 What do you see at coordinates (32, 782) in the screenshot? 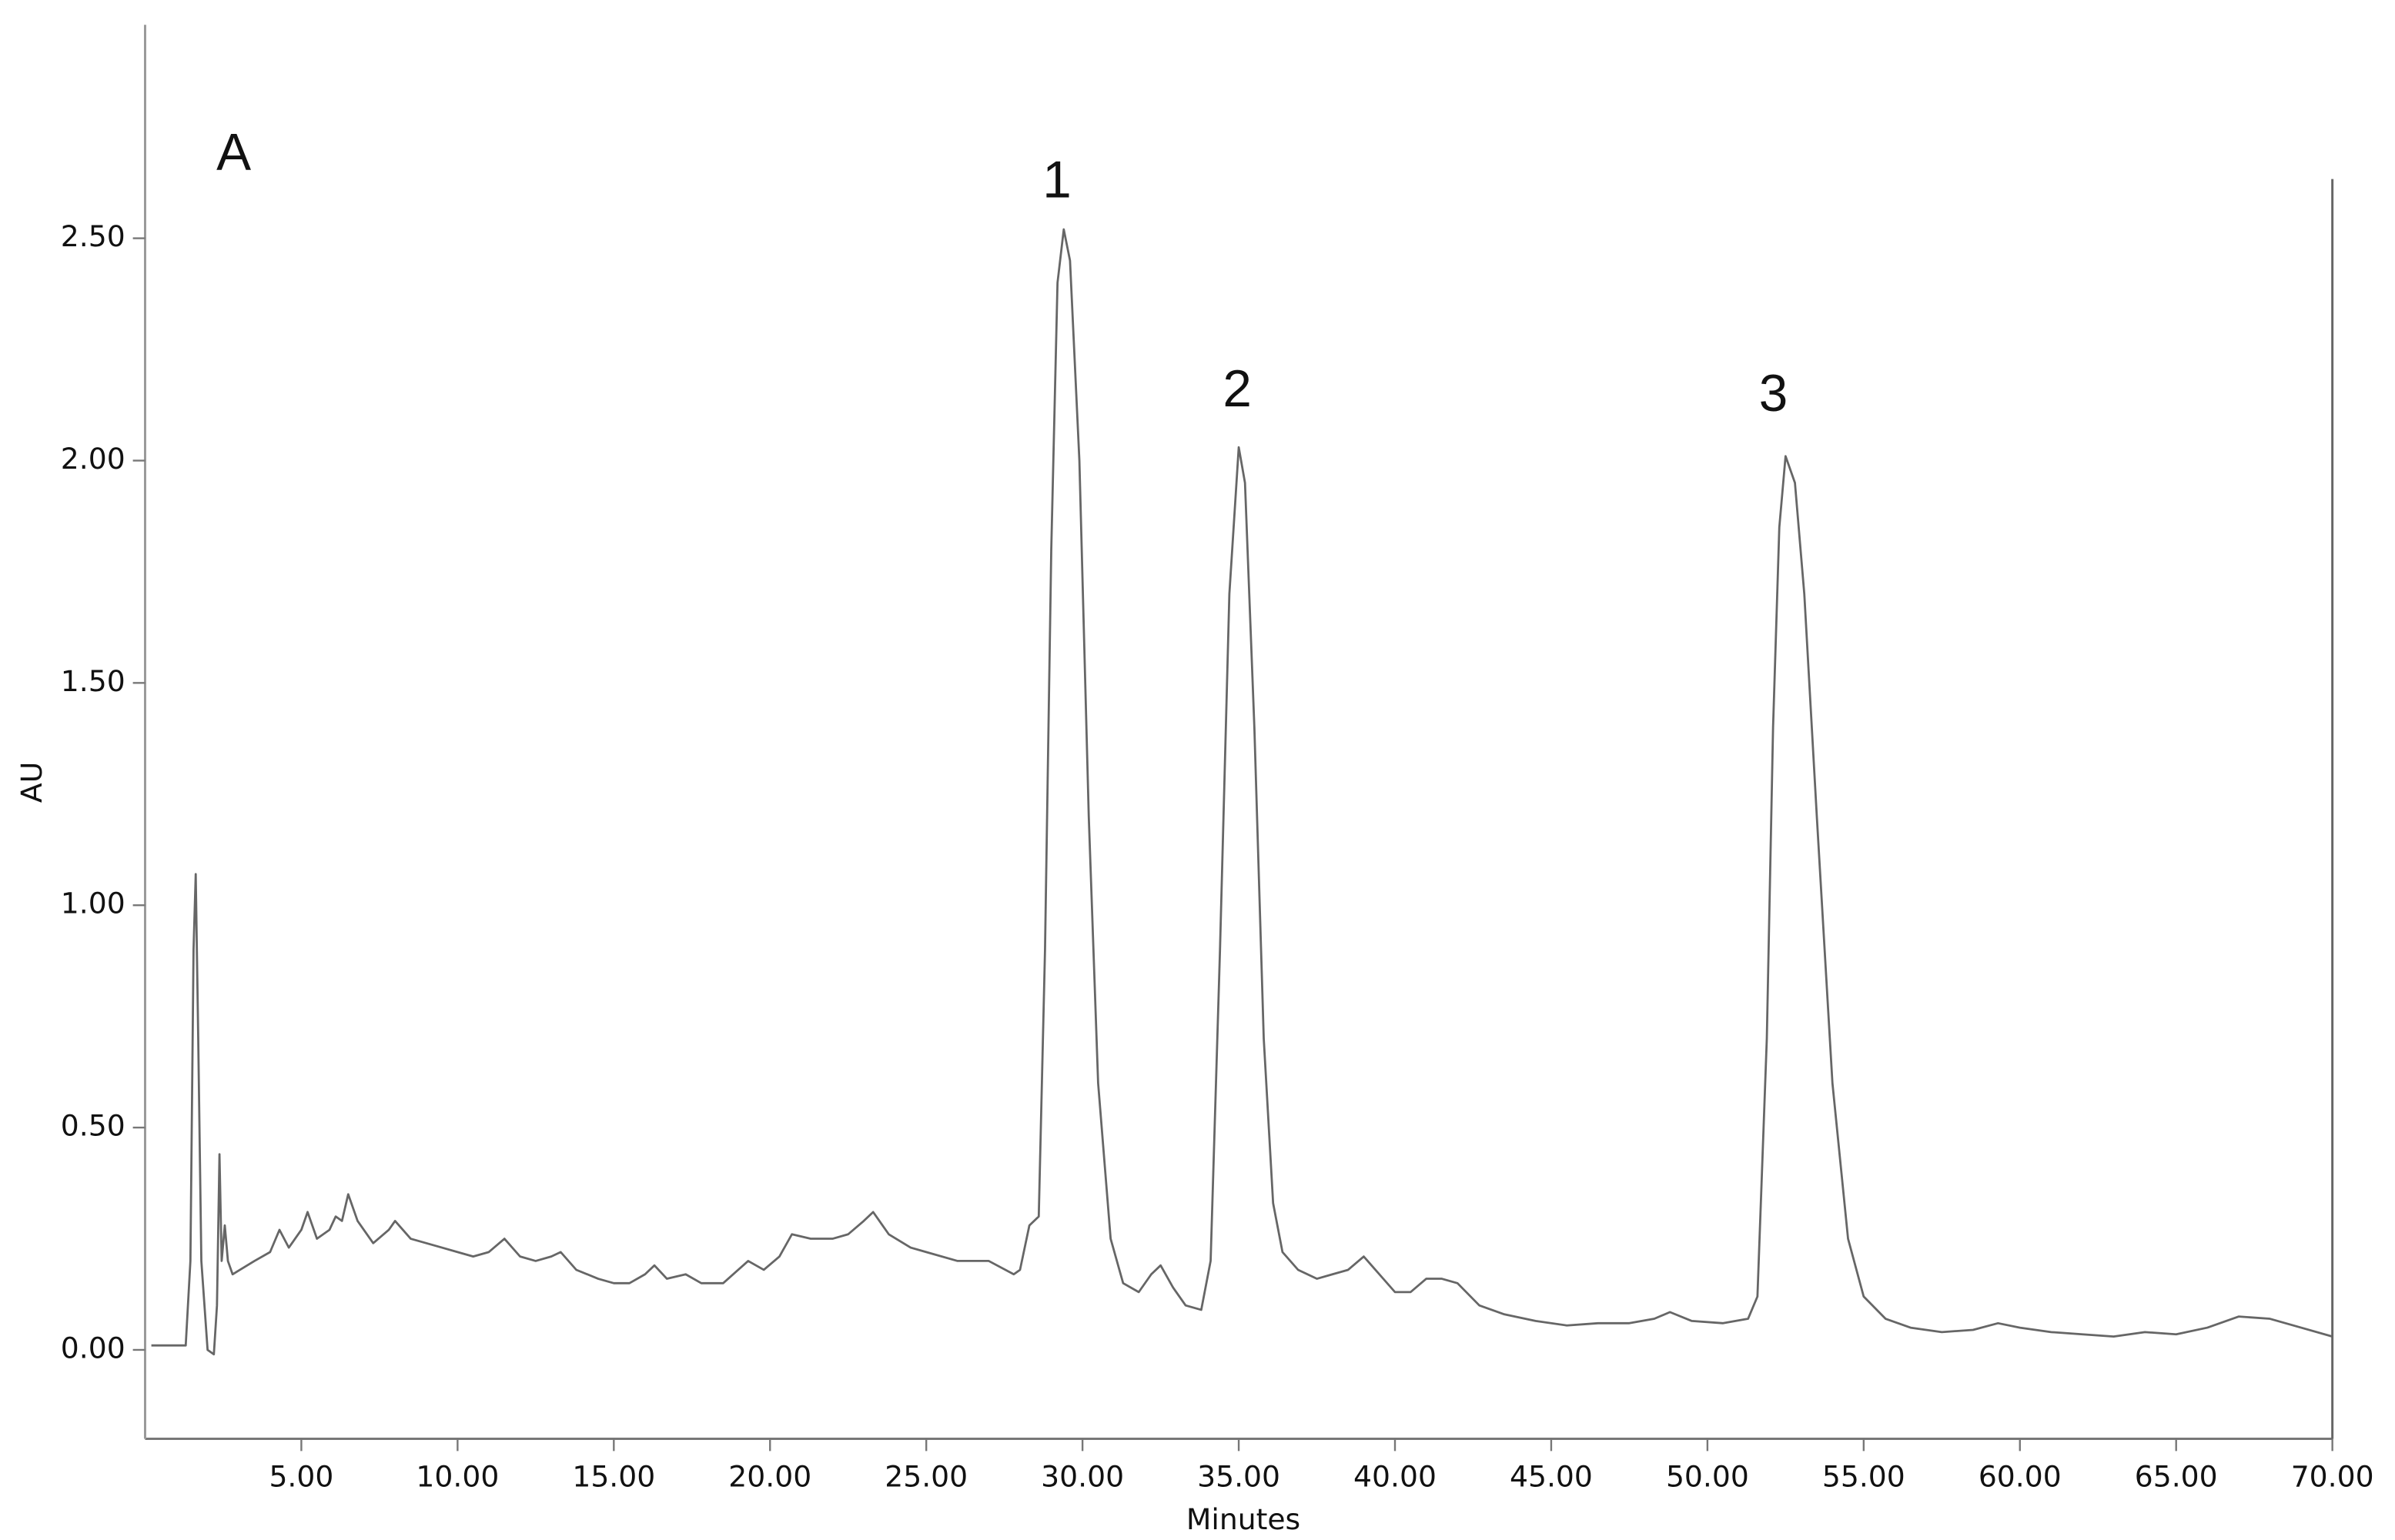
I see `y-axis-title: AU` at bounding box center [32, 782].